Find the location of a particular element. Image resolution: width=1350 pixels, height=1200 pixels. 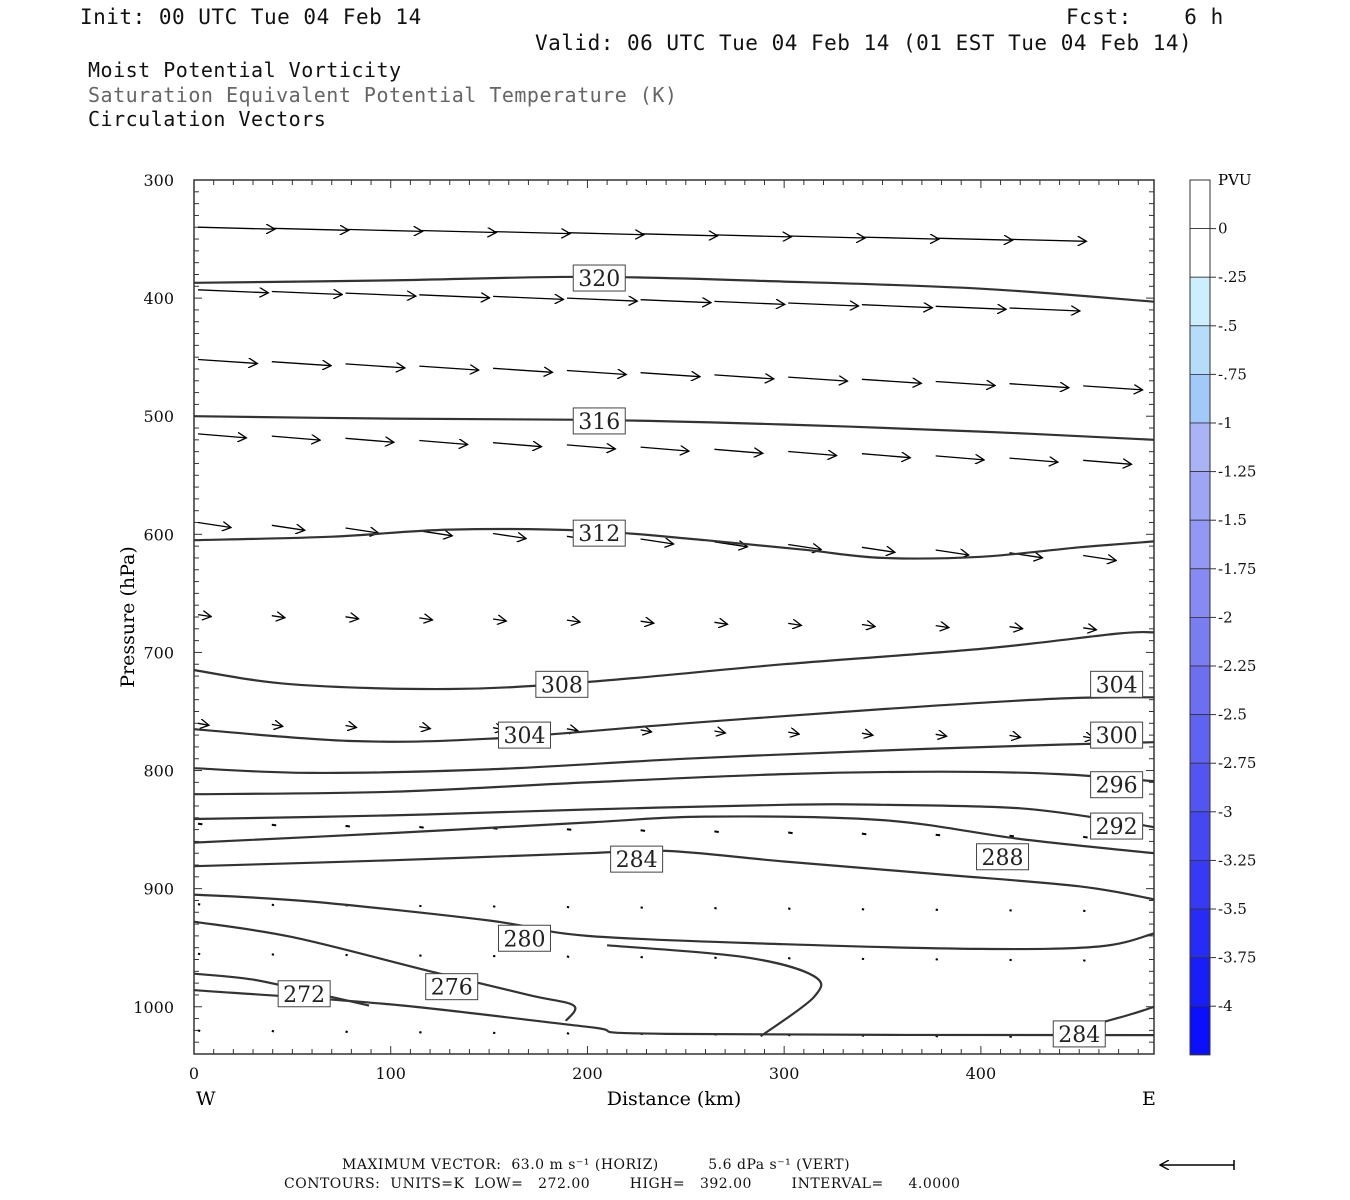

y-tick-label: 900 is located at coordinates (158, 889).